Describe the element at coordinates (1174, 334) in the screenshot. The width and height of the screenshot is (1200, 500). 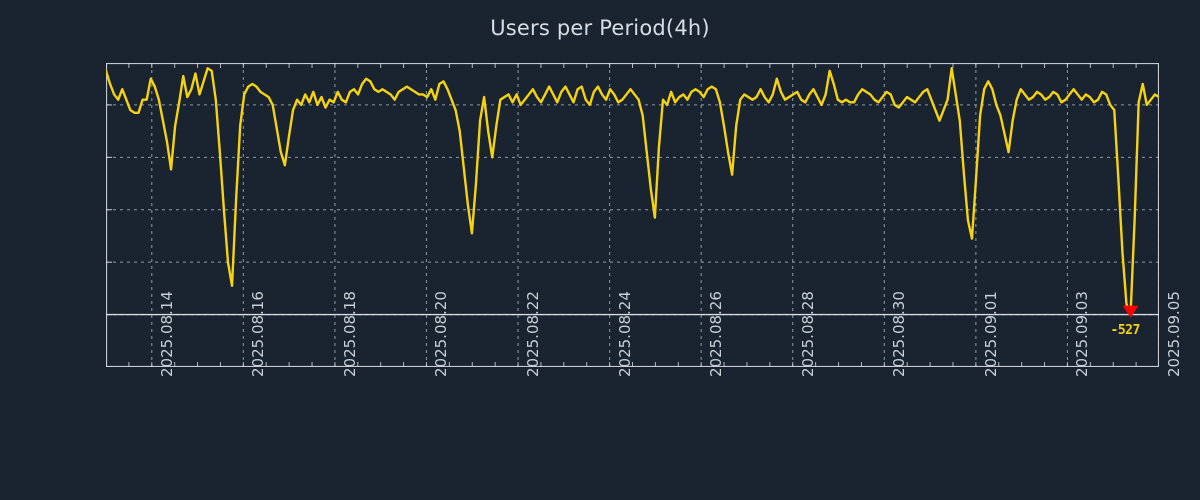
I see `x-axis-tick-label: 2025.09.05` at that location.